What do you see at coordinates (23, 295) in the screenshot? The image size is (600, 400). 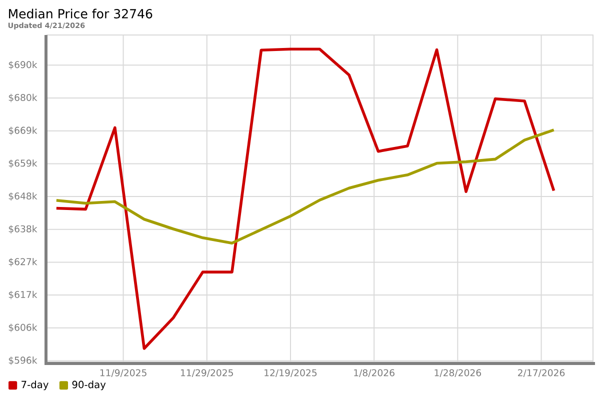 I see `y-tick-label: $617k` at bounding box center [23, 295].